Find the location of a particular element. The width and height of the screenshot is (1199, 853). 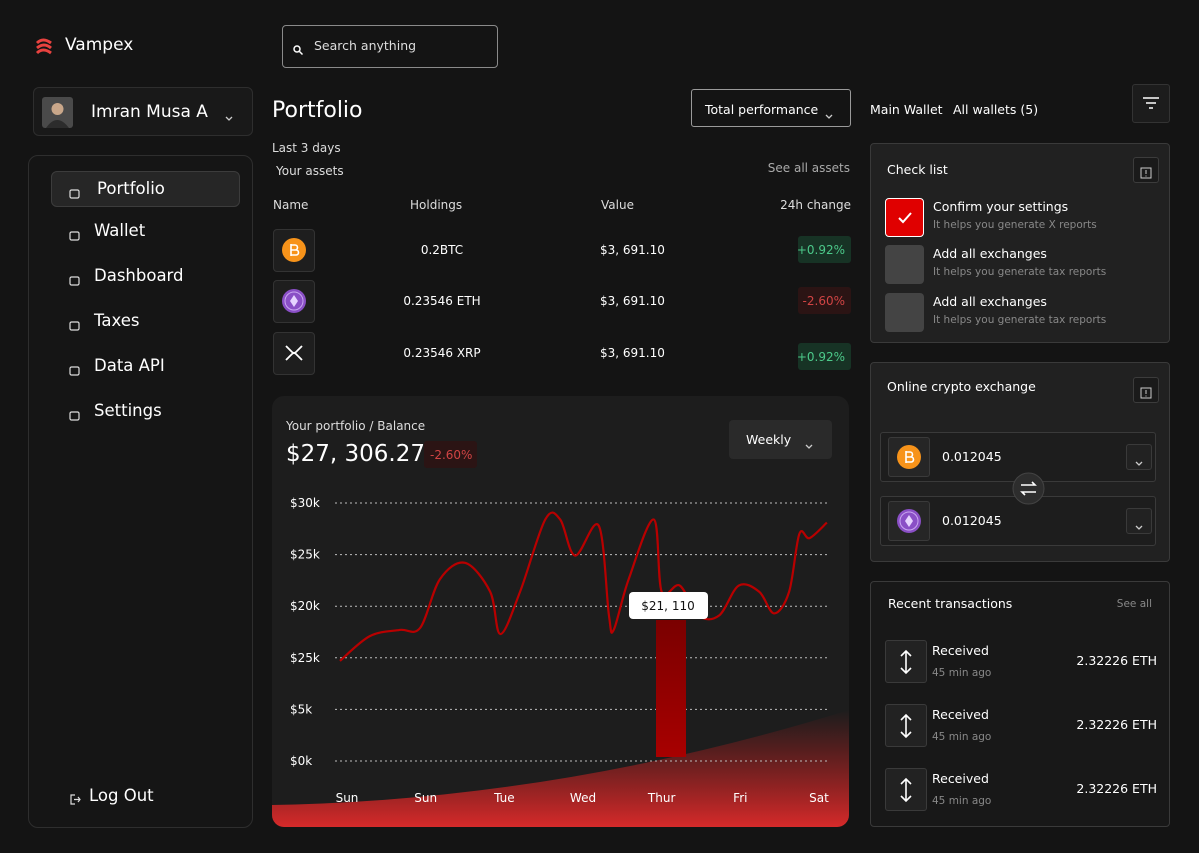

column-header: 24h change is located at coordinates (815, 204).